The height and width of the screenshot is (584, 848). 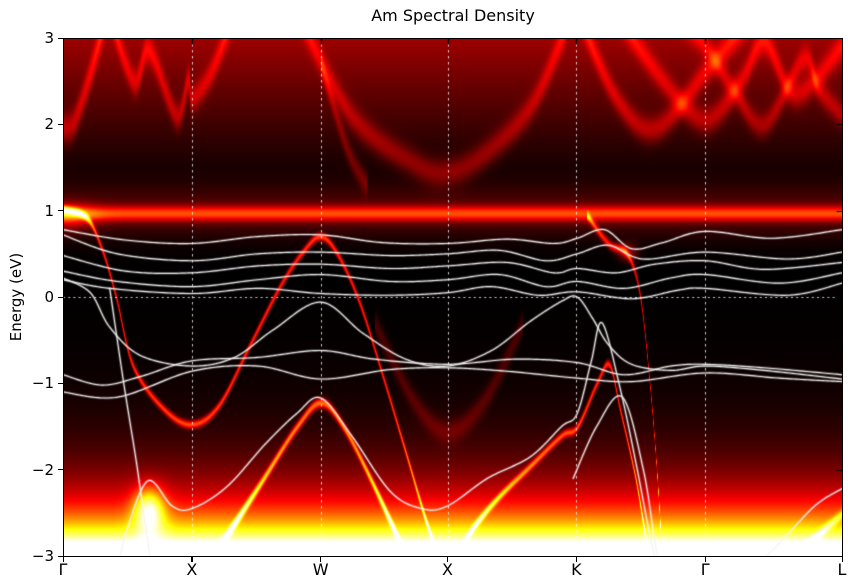 What do you see at coordinates (453, 15) in the screenshot?
I see `plot-title: Am Spectral Density` at bounding box center [453, 15].